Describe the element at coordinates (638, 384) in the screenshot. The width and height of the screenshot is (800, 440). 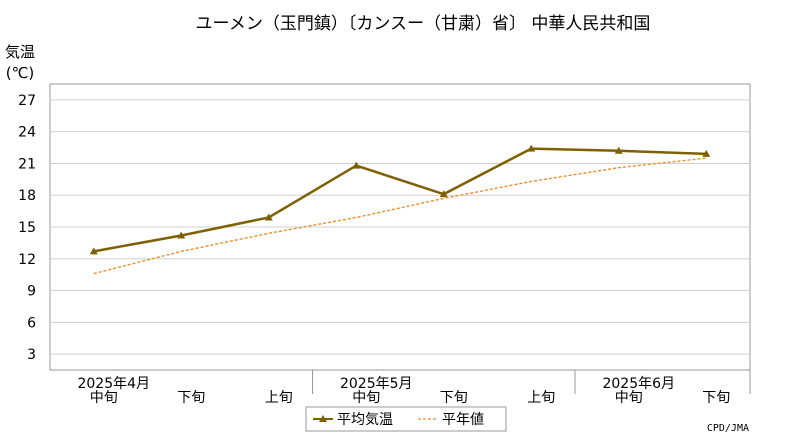
I see `month-label: 2025年6月` at that location.